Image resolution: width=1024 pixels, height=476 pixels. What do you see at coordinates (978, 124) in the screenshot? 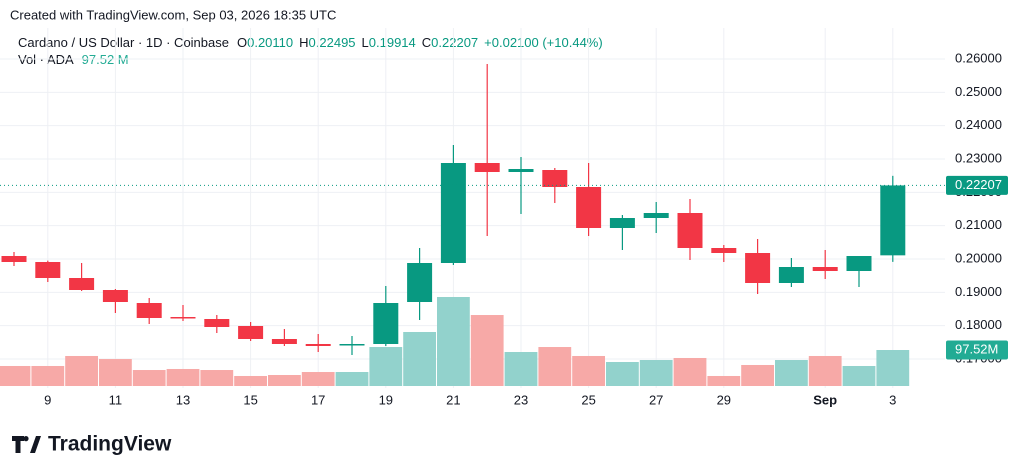
I see `y-tick-label: 0.24000` at bounding box center [978, 124].